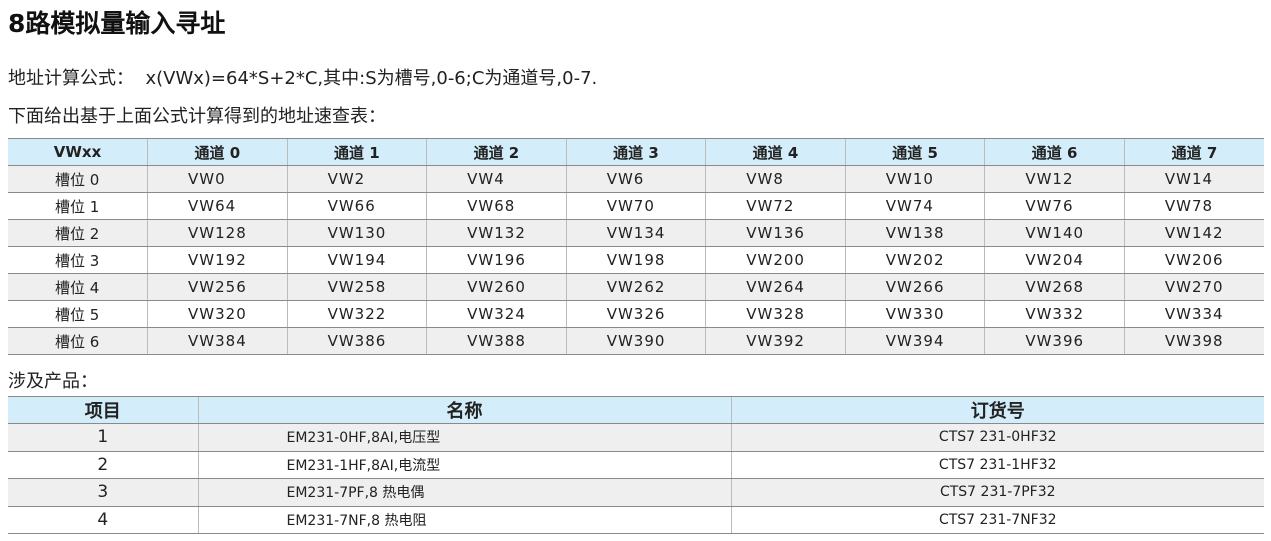 The image size is (1271, 541). What do you see at coordinates (78, 314) in the screenshot?
I see `table-cell: 槽位 5` at bounding box center [78, 314].